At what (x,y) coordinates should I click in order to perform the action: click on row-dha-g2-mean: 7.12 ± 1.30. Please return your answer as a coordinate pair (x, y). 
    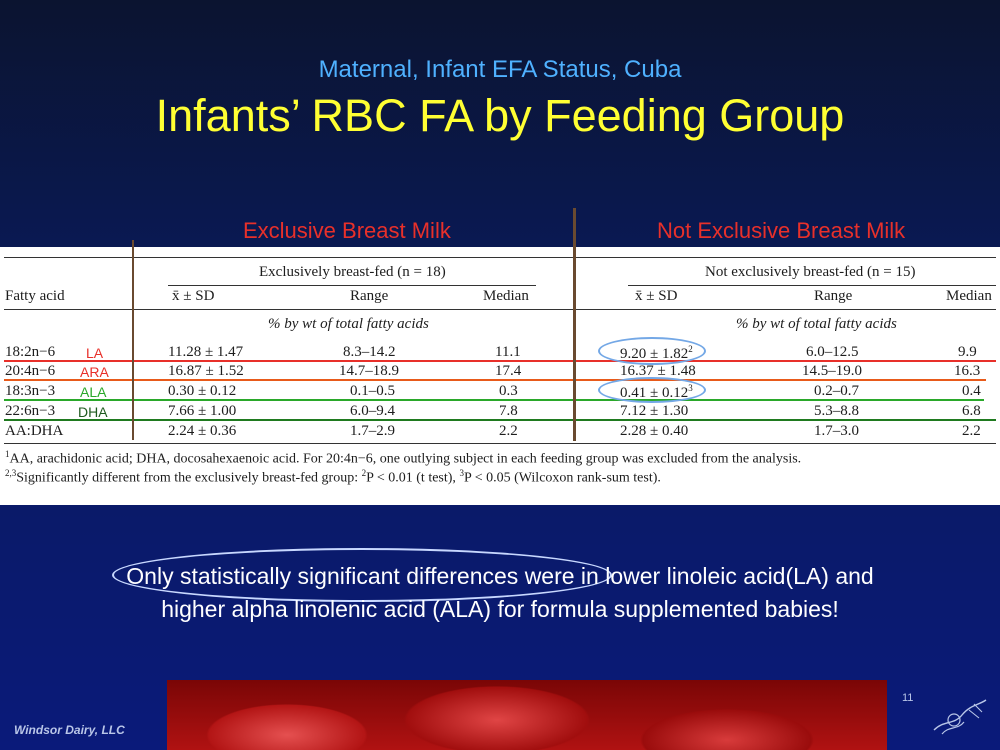
    Looking at the image, I should click on (654, 411).